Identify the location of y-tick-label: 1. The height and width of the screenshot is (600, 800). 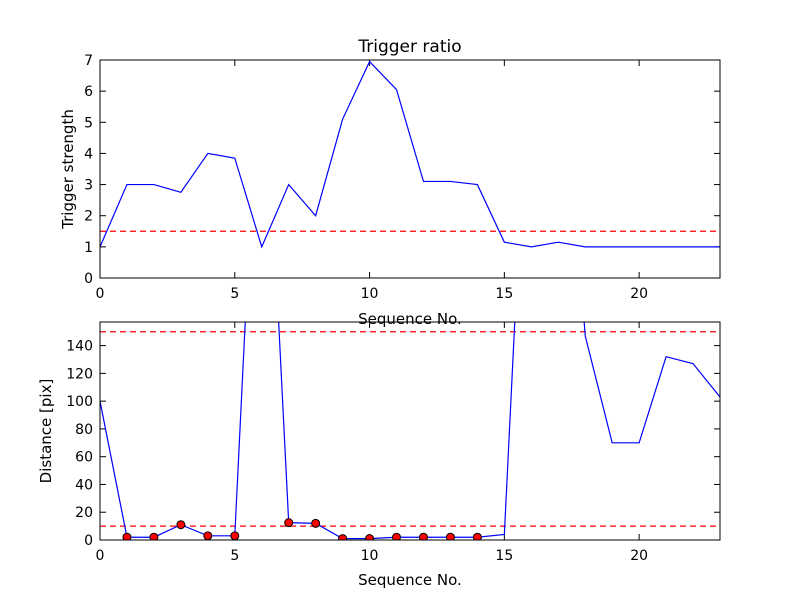
(88, 248).